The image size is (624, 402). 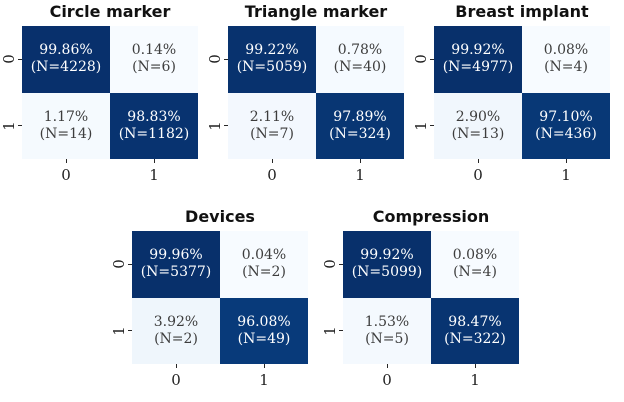 I want to click on cell-percent: 1.17%, so click(x=66, y=116).